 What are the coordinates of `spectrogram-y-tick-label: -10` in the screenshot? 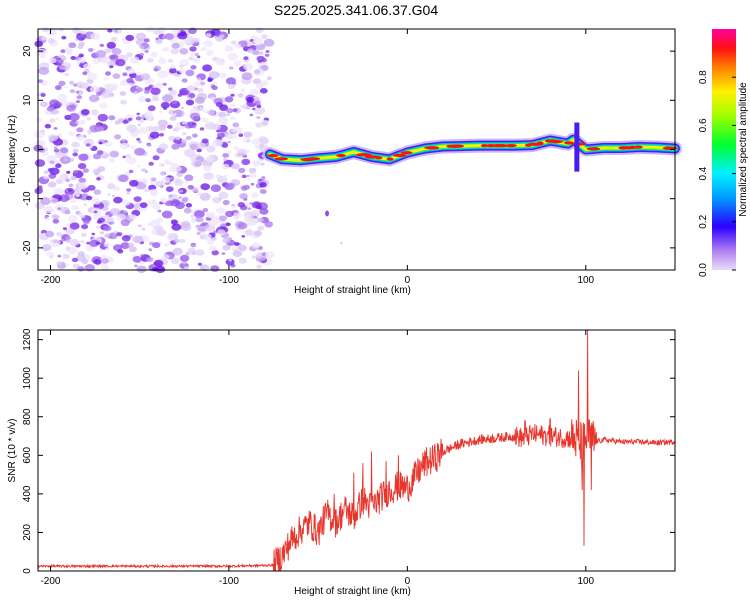 It's located at (27, 198).